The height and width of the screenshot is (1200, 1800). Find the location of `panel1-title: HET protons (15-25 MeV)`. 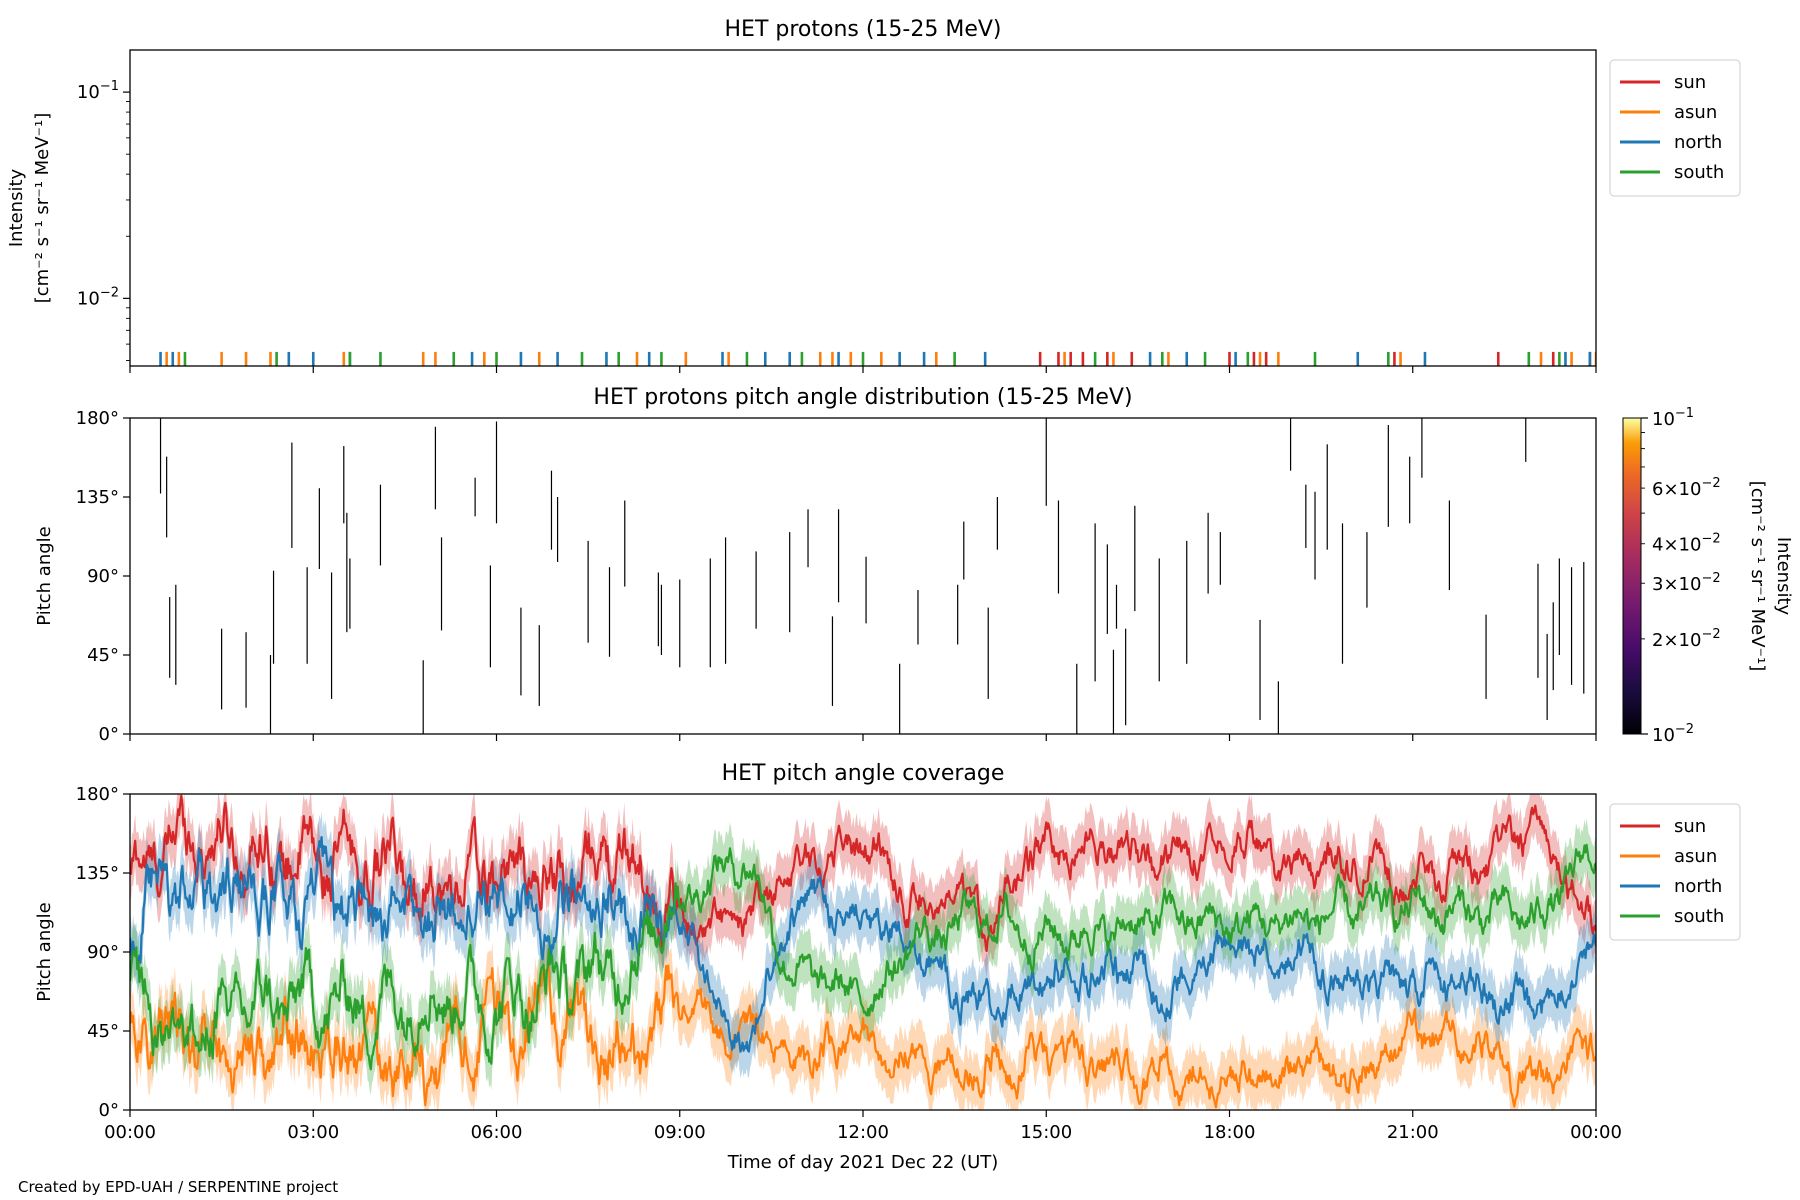

panel1-title: HET protons (15-25 MeV) is located at coordinates (863, 29).